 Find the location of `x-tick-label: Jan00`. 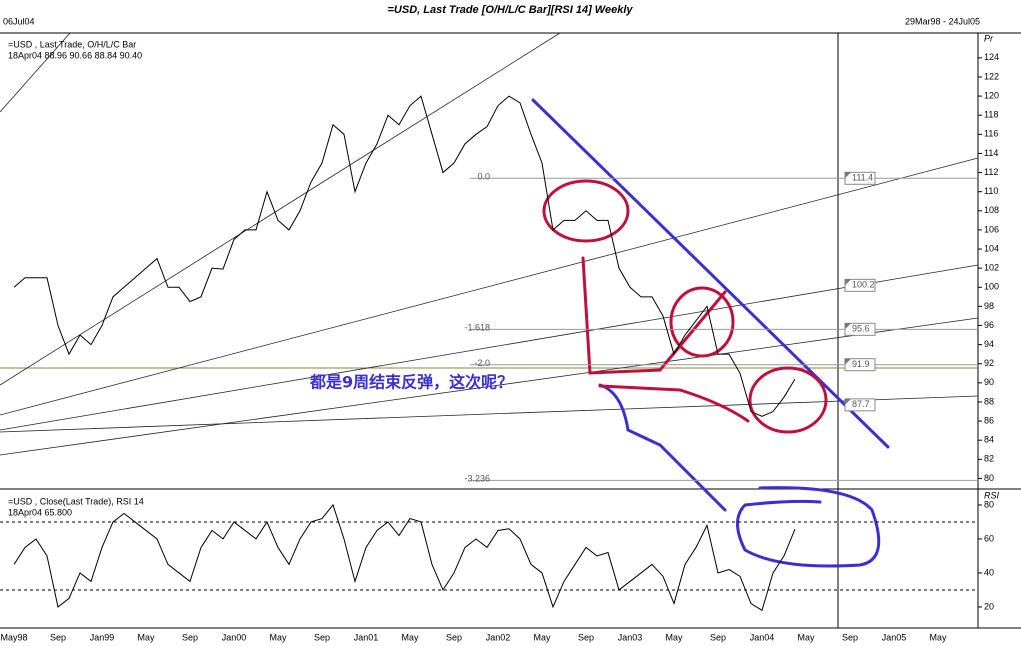

x-tick-label: Jan00 is located at coordinates (234, 637).